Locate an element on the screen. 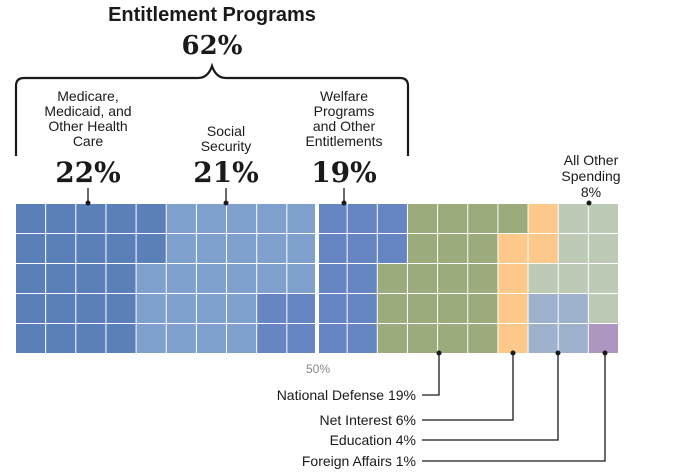 Image resolution: width=680 pixels, height=474 pixels. category-name-line: Medicare, is located at coordinates (87, 96).